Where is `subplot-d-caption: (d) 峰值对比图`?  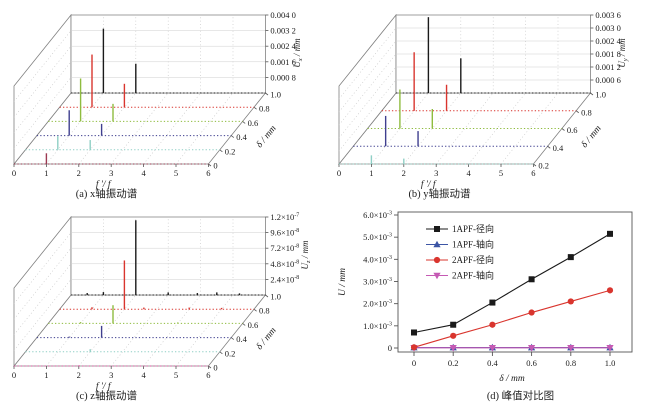 subplot-d-caption: (d) 峰值对比图 is located at coordinates (520, 396).